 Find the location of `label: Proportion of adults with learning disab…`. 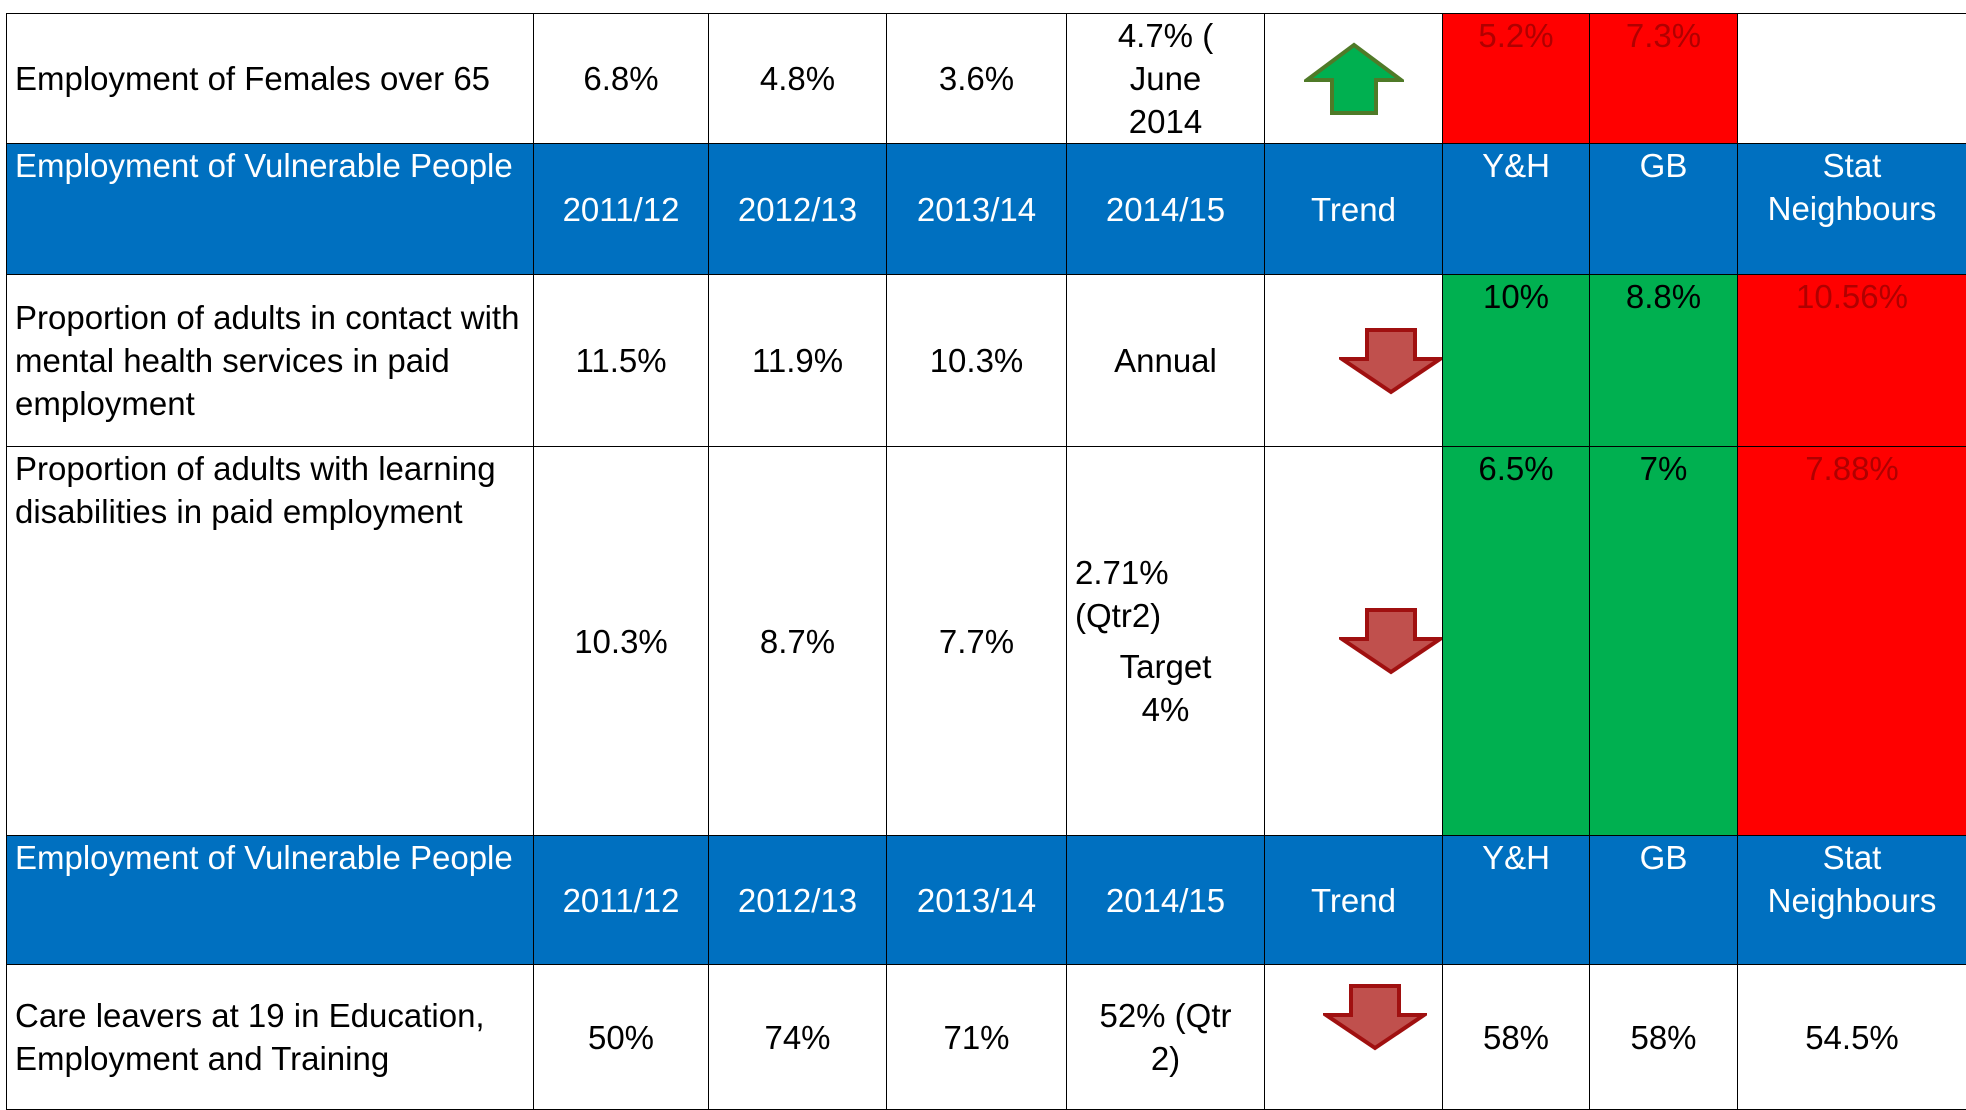

label: Proportion of adults with learning disab… is located at coordinates (270, 641).